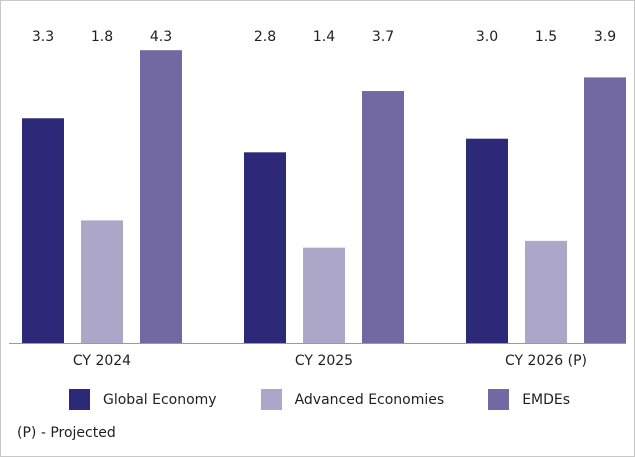 The image size is (635, 457). Describe the element at coordinates (271, 399) in the screenshot. I see `legend-swatch-advanced-economies` at that location.